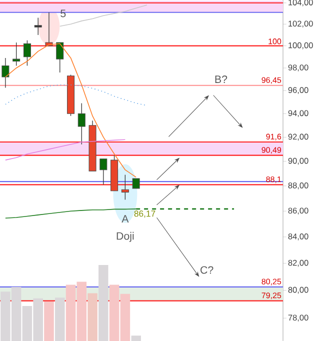 The image size is (324, 341). I want to click on y-tick-label: 92,00, so click(298, 137).